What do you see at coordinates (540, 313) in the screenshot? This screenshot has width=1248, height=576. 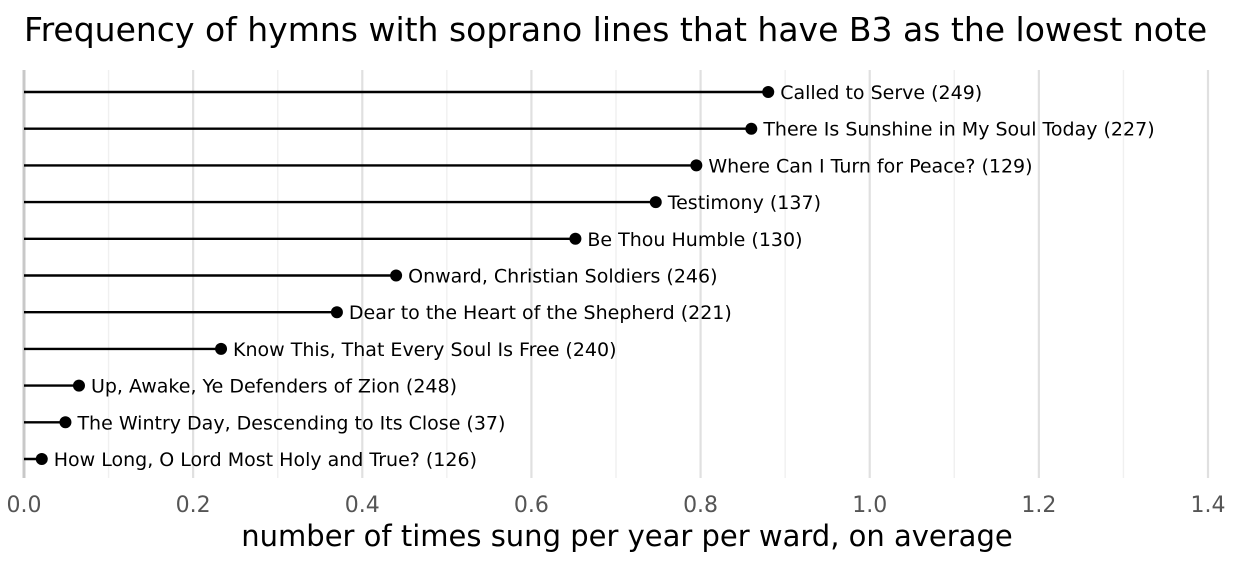 I see `data-label: Dear to the Heart of the Shepherd (221)` at bounding box center [540, 313].